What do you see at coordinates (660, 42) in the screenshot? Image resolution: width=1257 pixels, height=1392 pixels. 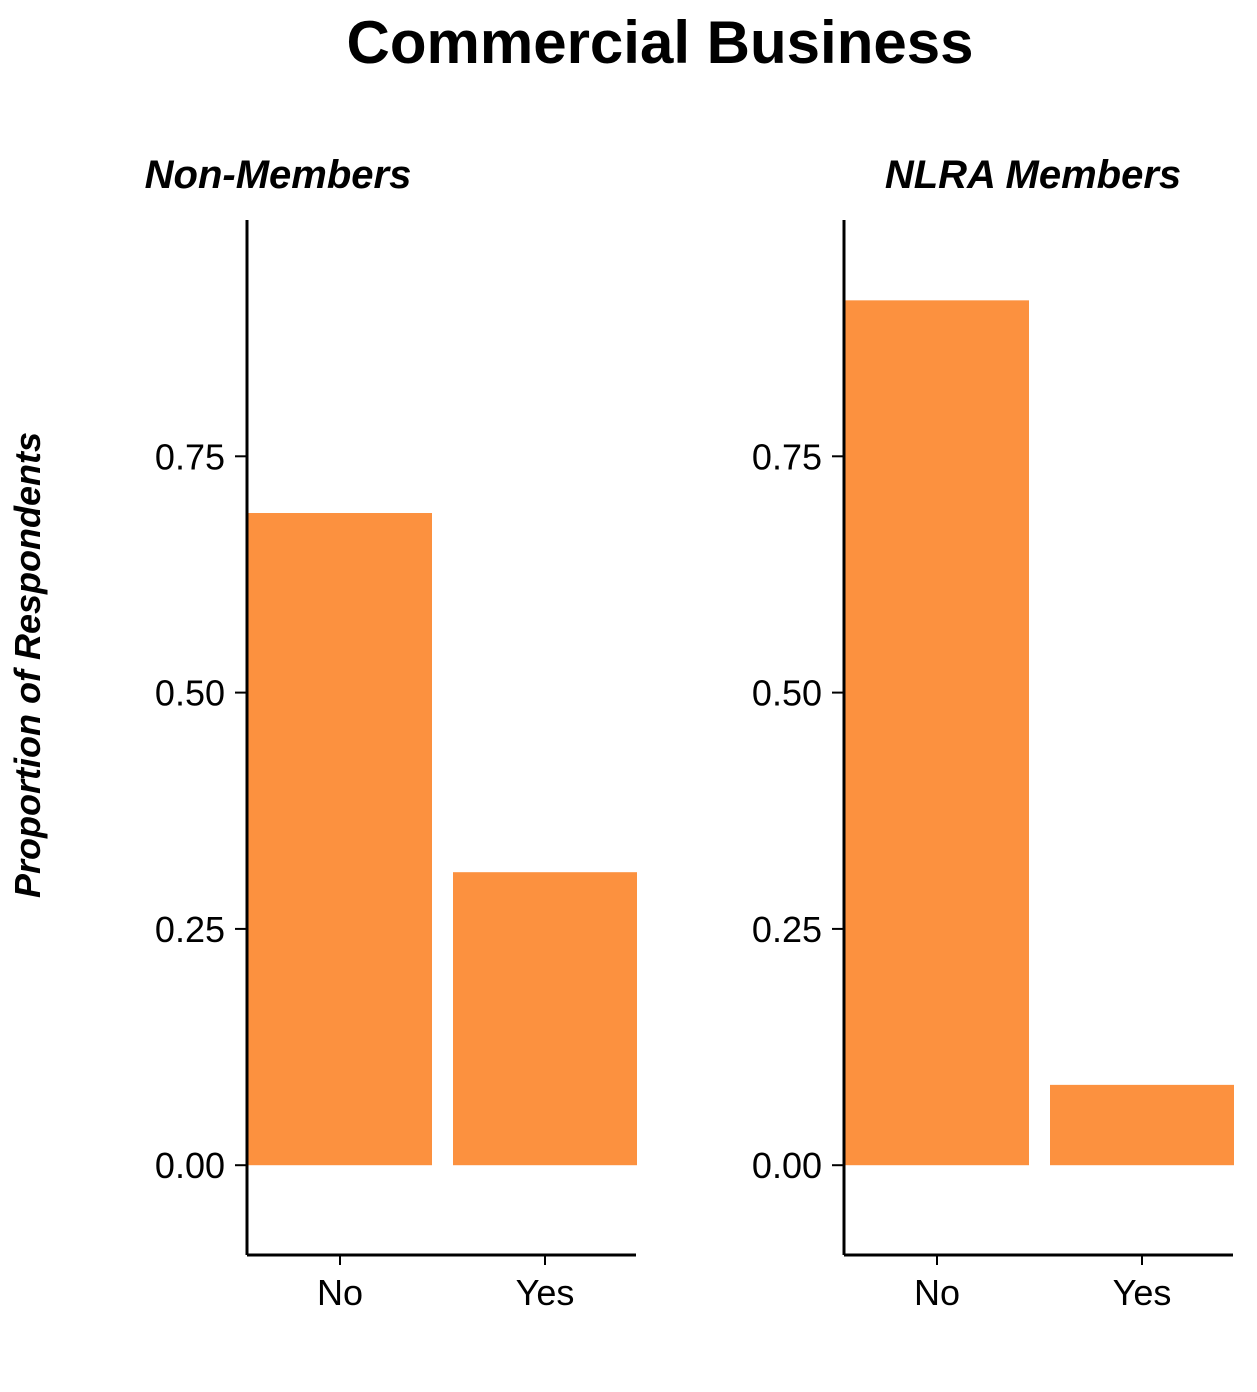 I see `chart-title: Commercial Business` at bounding box center [660, 42].